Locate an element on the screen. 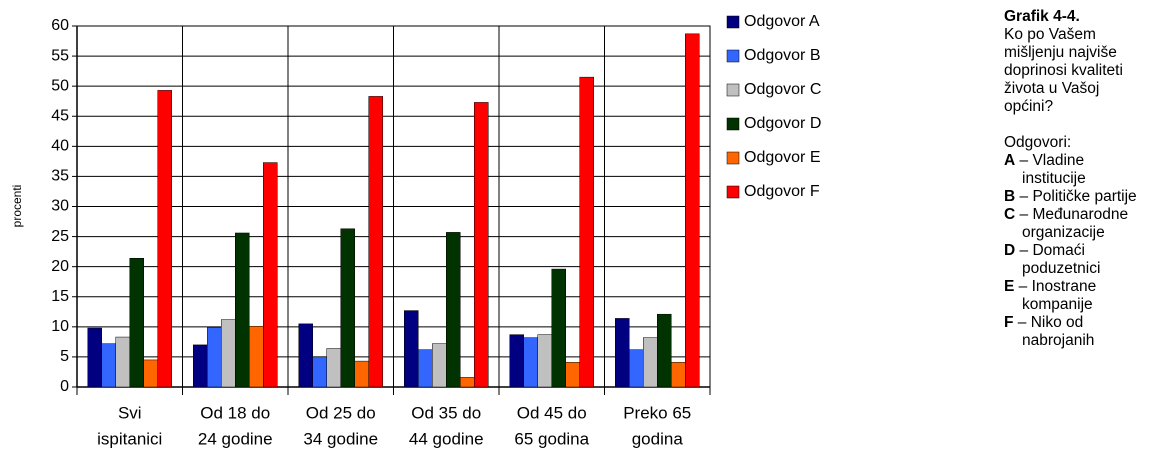 This screenshot has width=1151, height=455. y-tick-label: 40 is located at coordinates (60, 146).